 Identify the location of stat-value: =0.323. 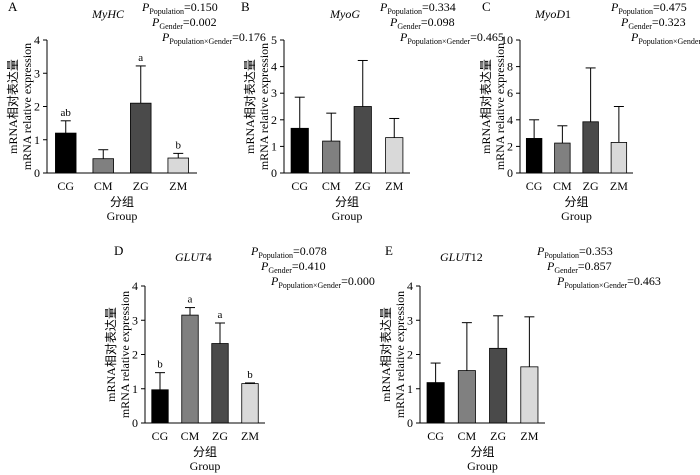
(669, 22).